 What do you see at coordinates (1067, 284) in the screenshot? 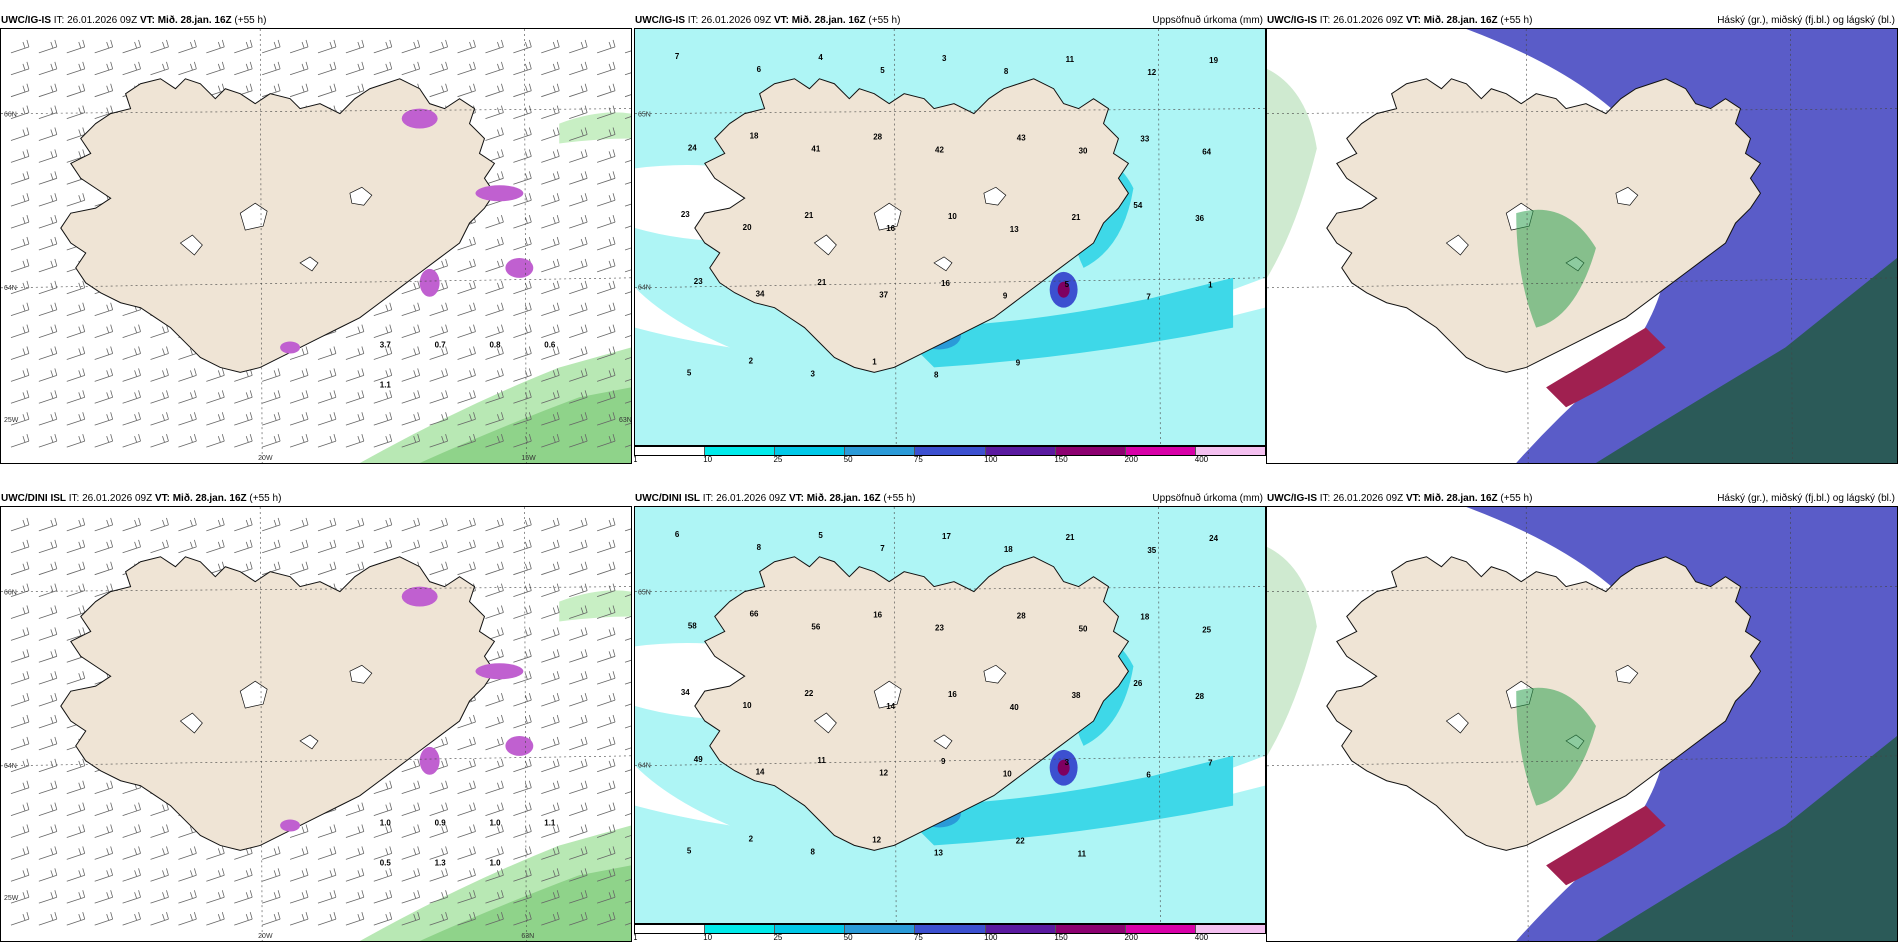
I see `value-label: 5` at bounding box center [1067, 284].